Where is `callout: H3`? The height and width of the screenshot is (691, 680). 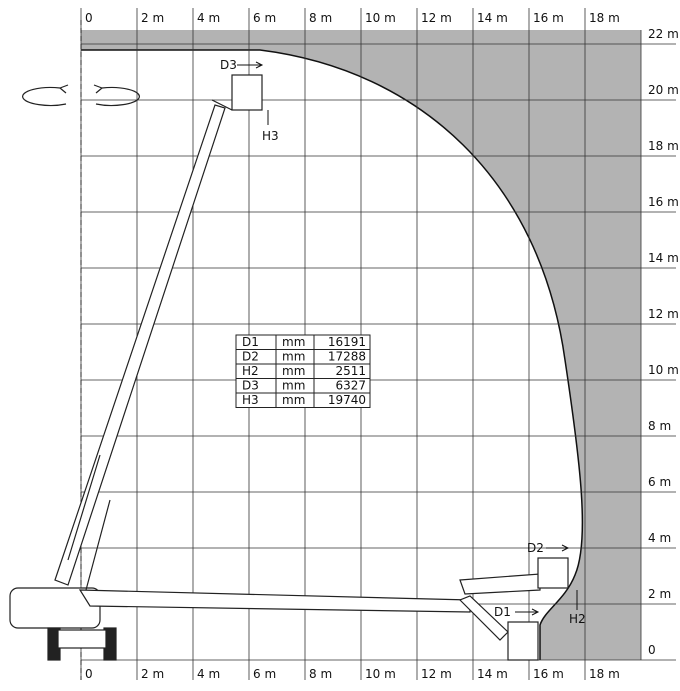 callout: H3 is located at coordinates (270, 136).